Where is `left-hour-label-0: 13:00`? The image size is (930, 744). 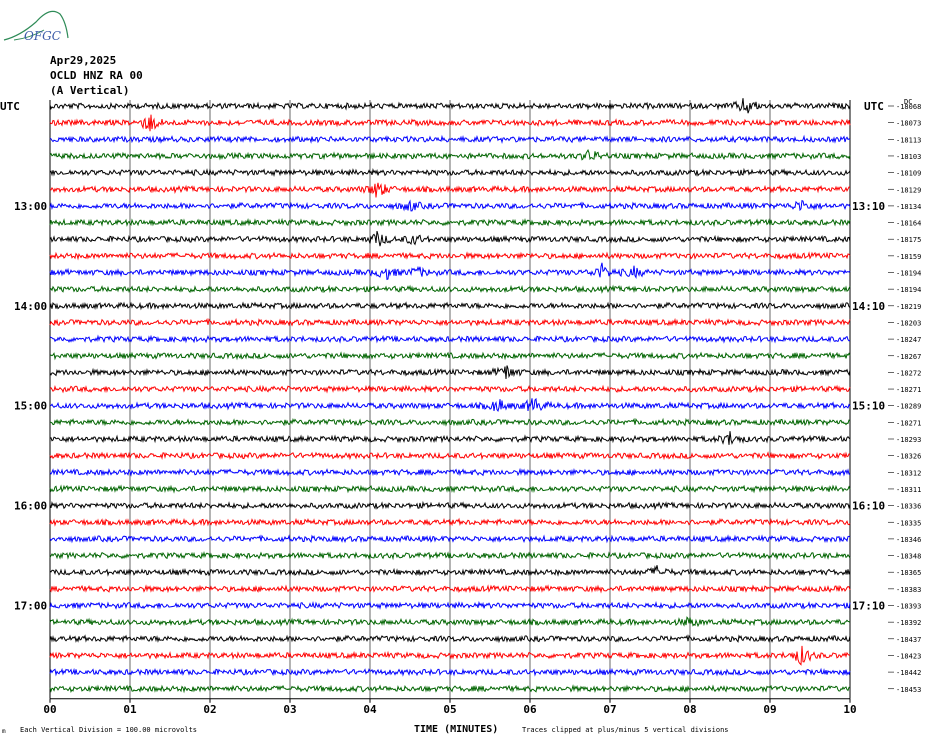 left-hour-label-0: 13:00 is located at coordinates (30, 206).